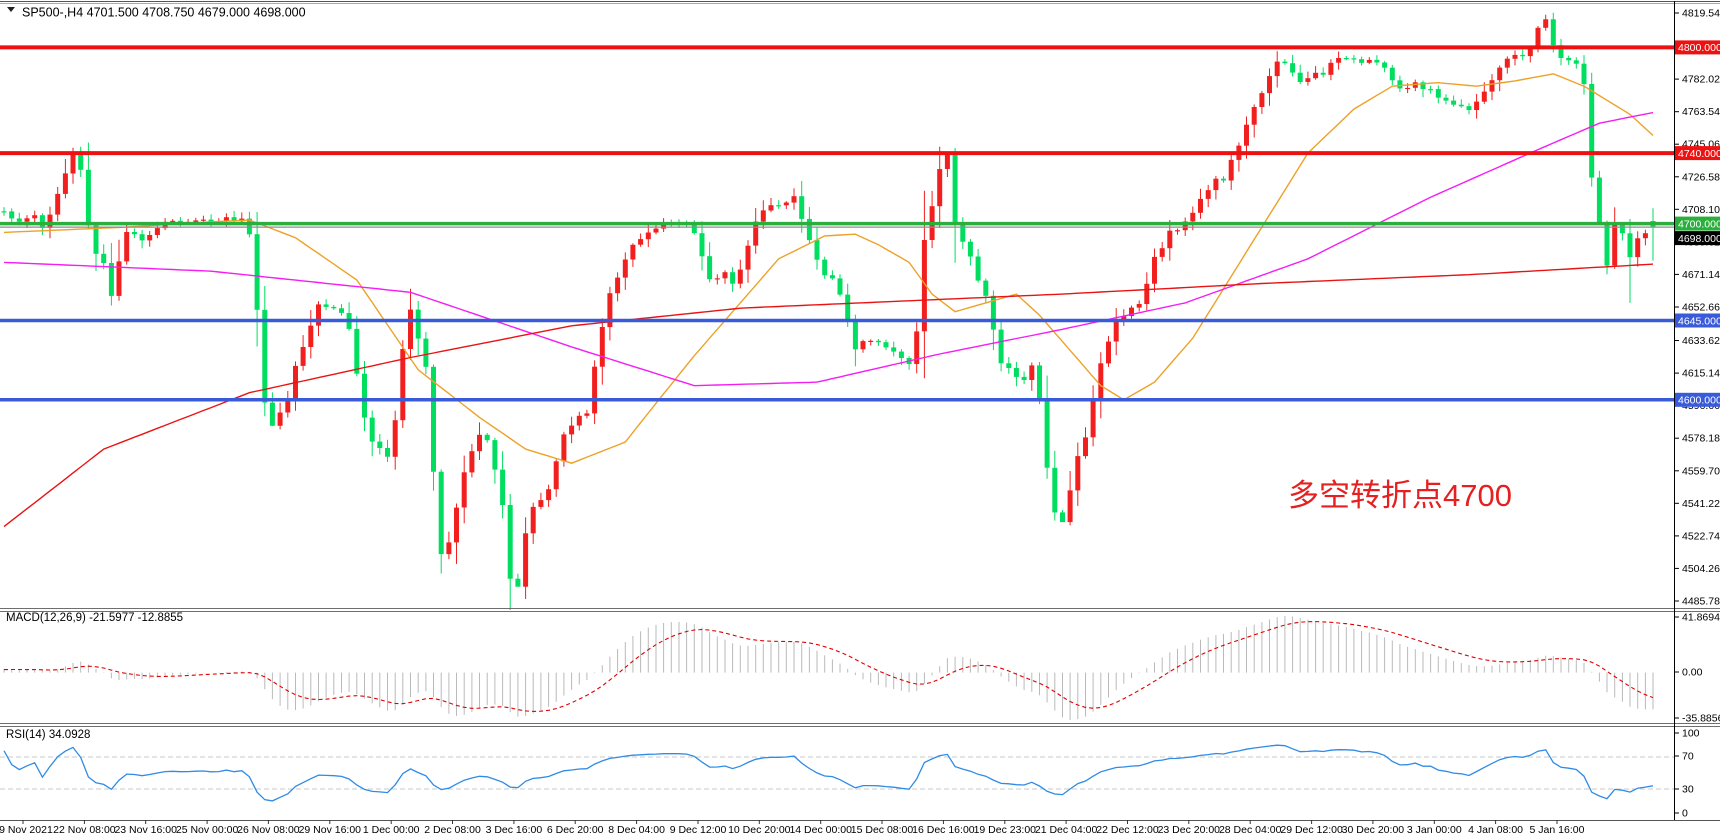 The height and width of the screenshot is (838, 1720). Describe the element at coordinates (636, 830) in the screenshot. I see `time-label: 8 Dec 04:00` at that location.